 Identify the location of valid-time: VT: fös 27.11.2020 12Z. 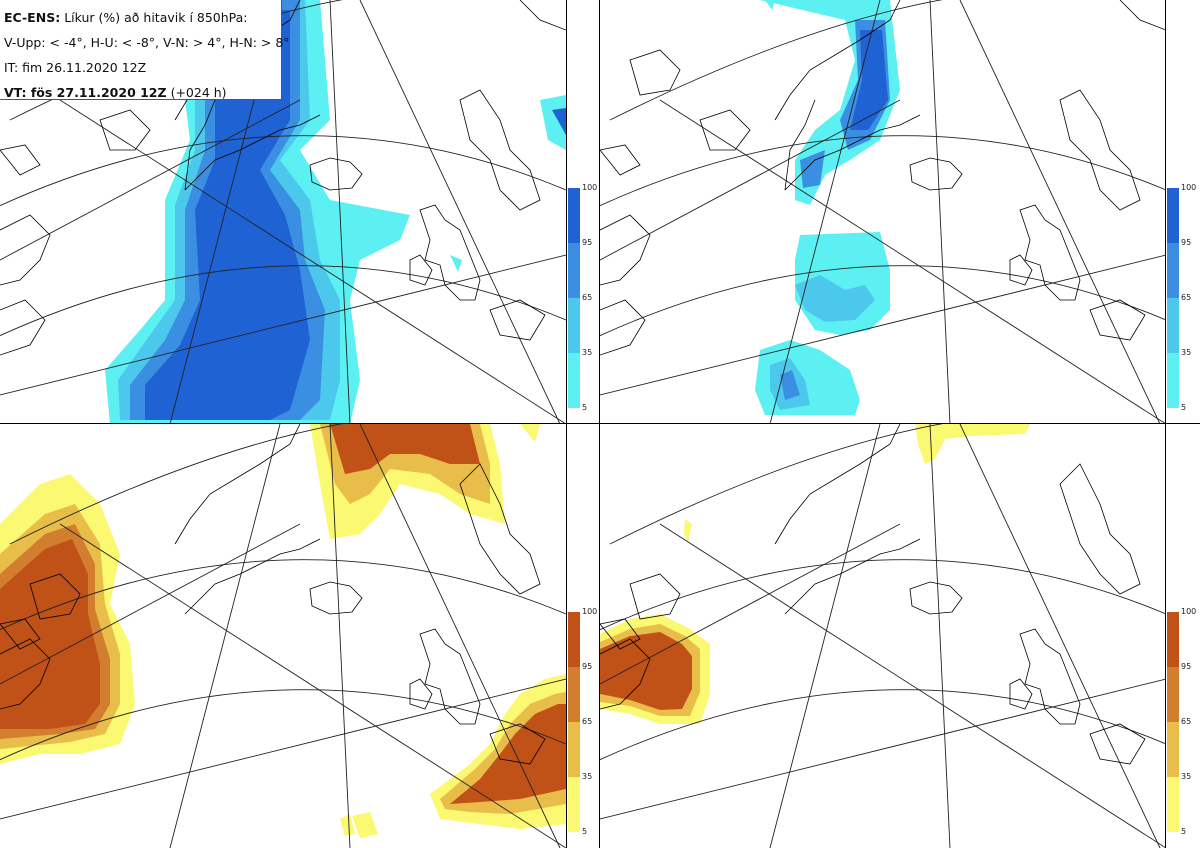
(85, 92).